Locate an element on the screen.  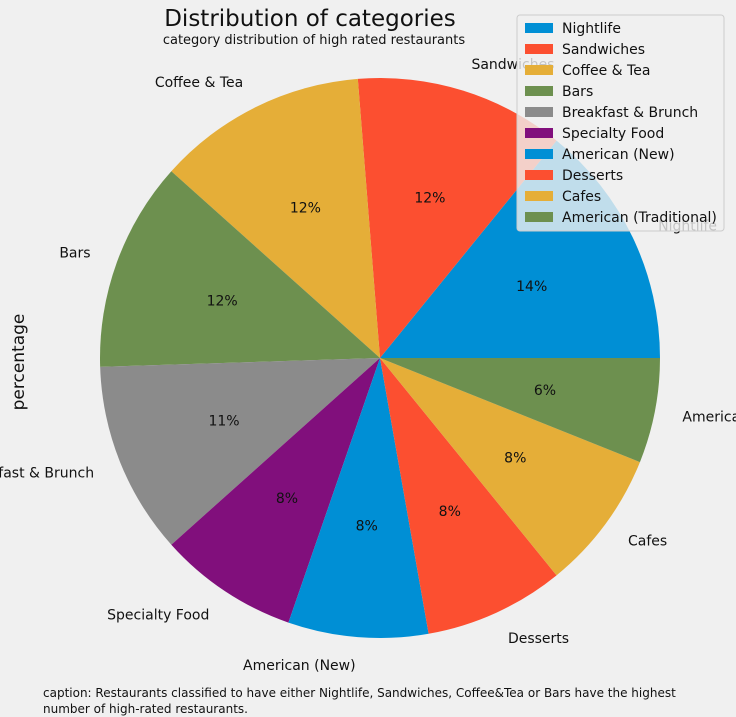
legend-label-coffee-tea: Coffee & Tea is located at coordinates (606, 71).